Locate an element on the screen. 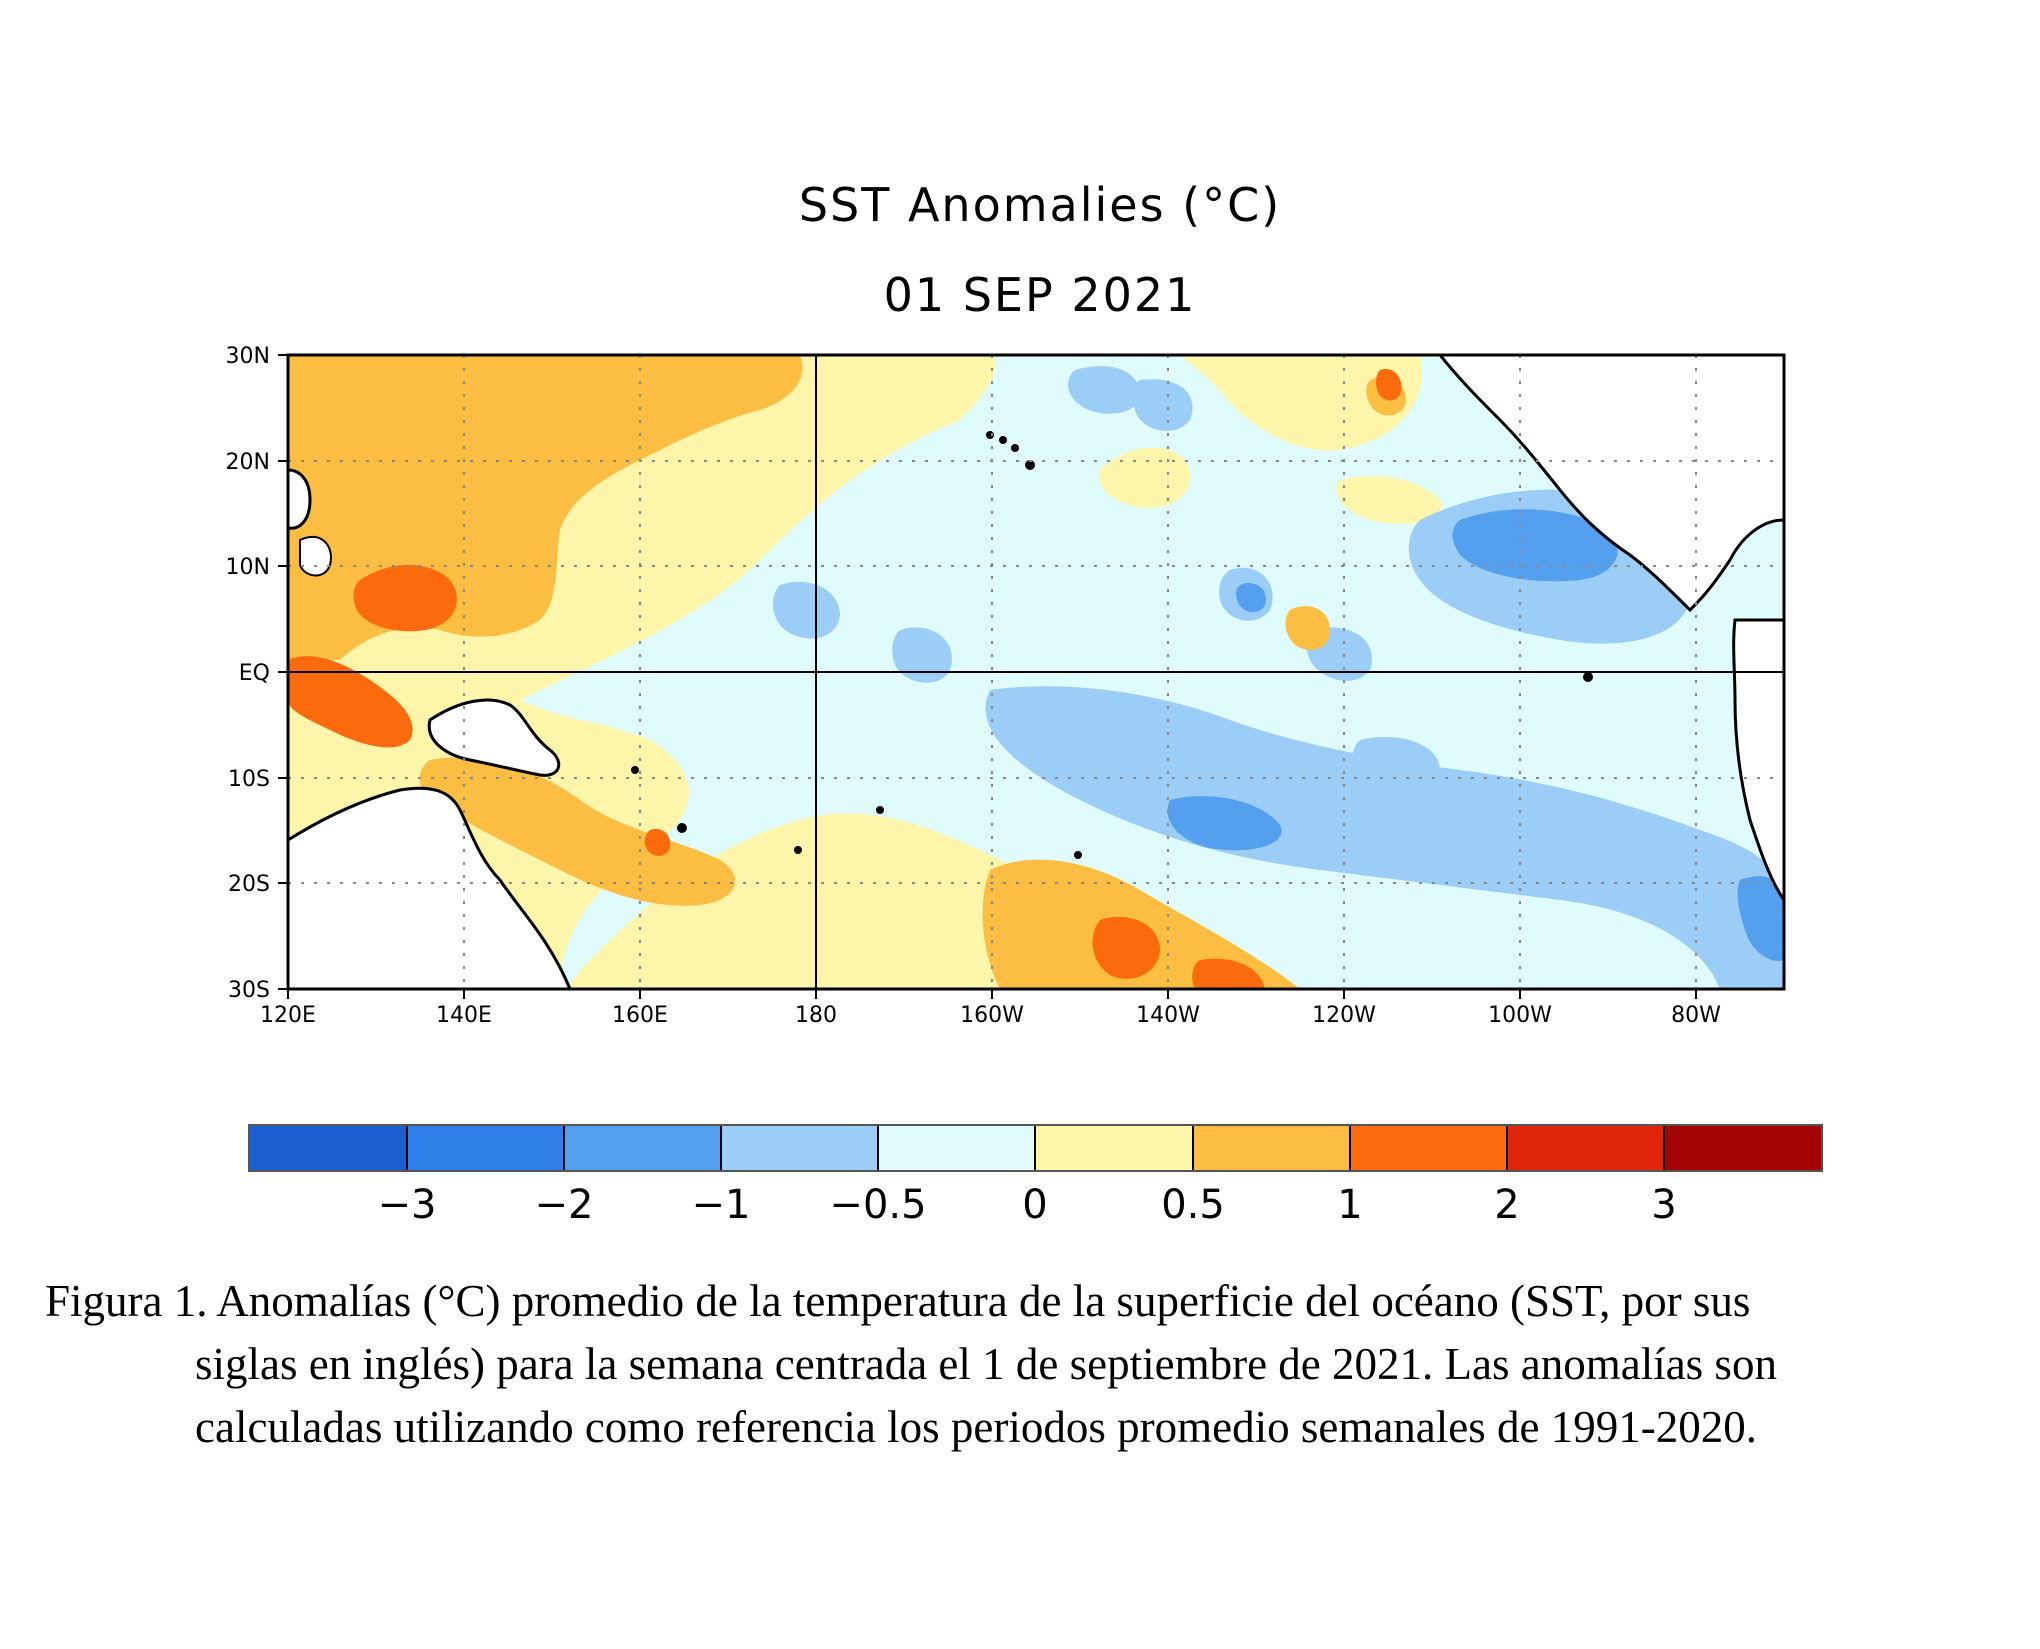 This screenshot has height=1649, width=2040. lat-label-30n: 30N is located at coordinates (248, 356).